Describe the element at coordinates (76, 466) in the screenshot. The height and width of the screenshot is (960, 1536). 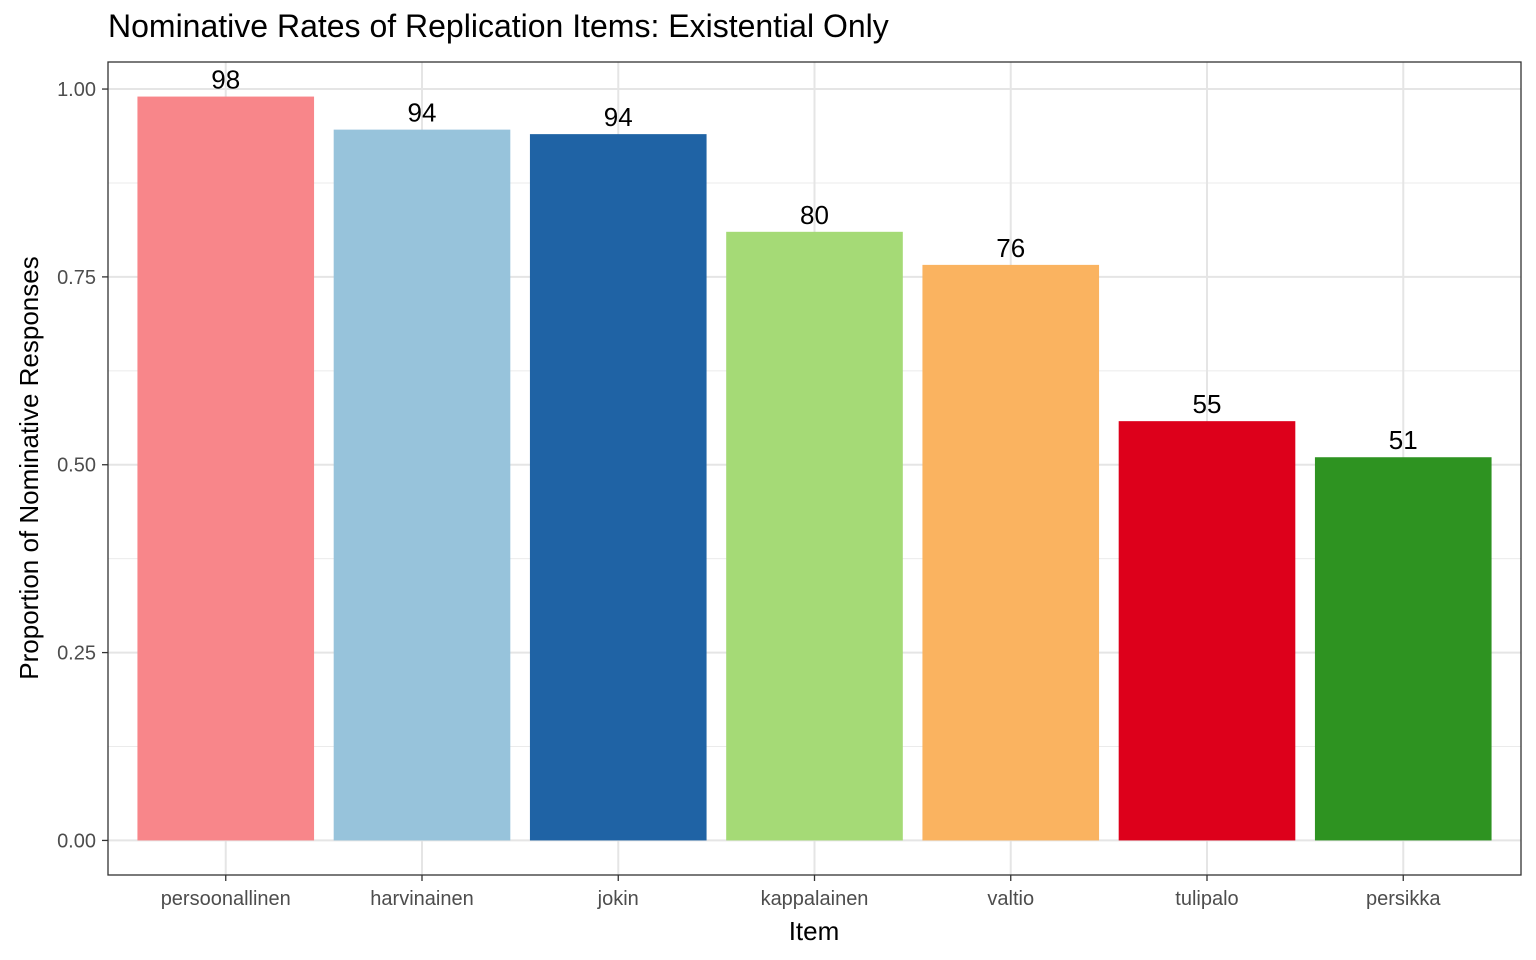
I see `y-tick-label: 0.50` at that location.